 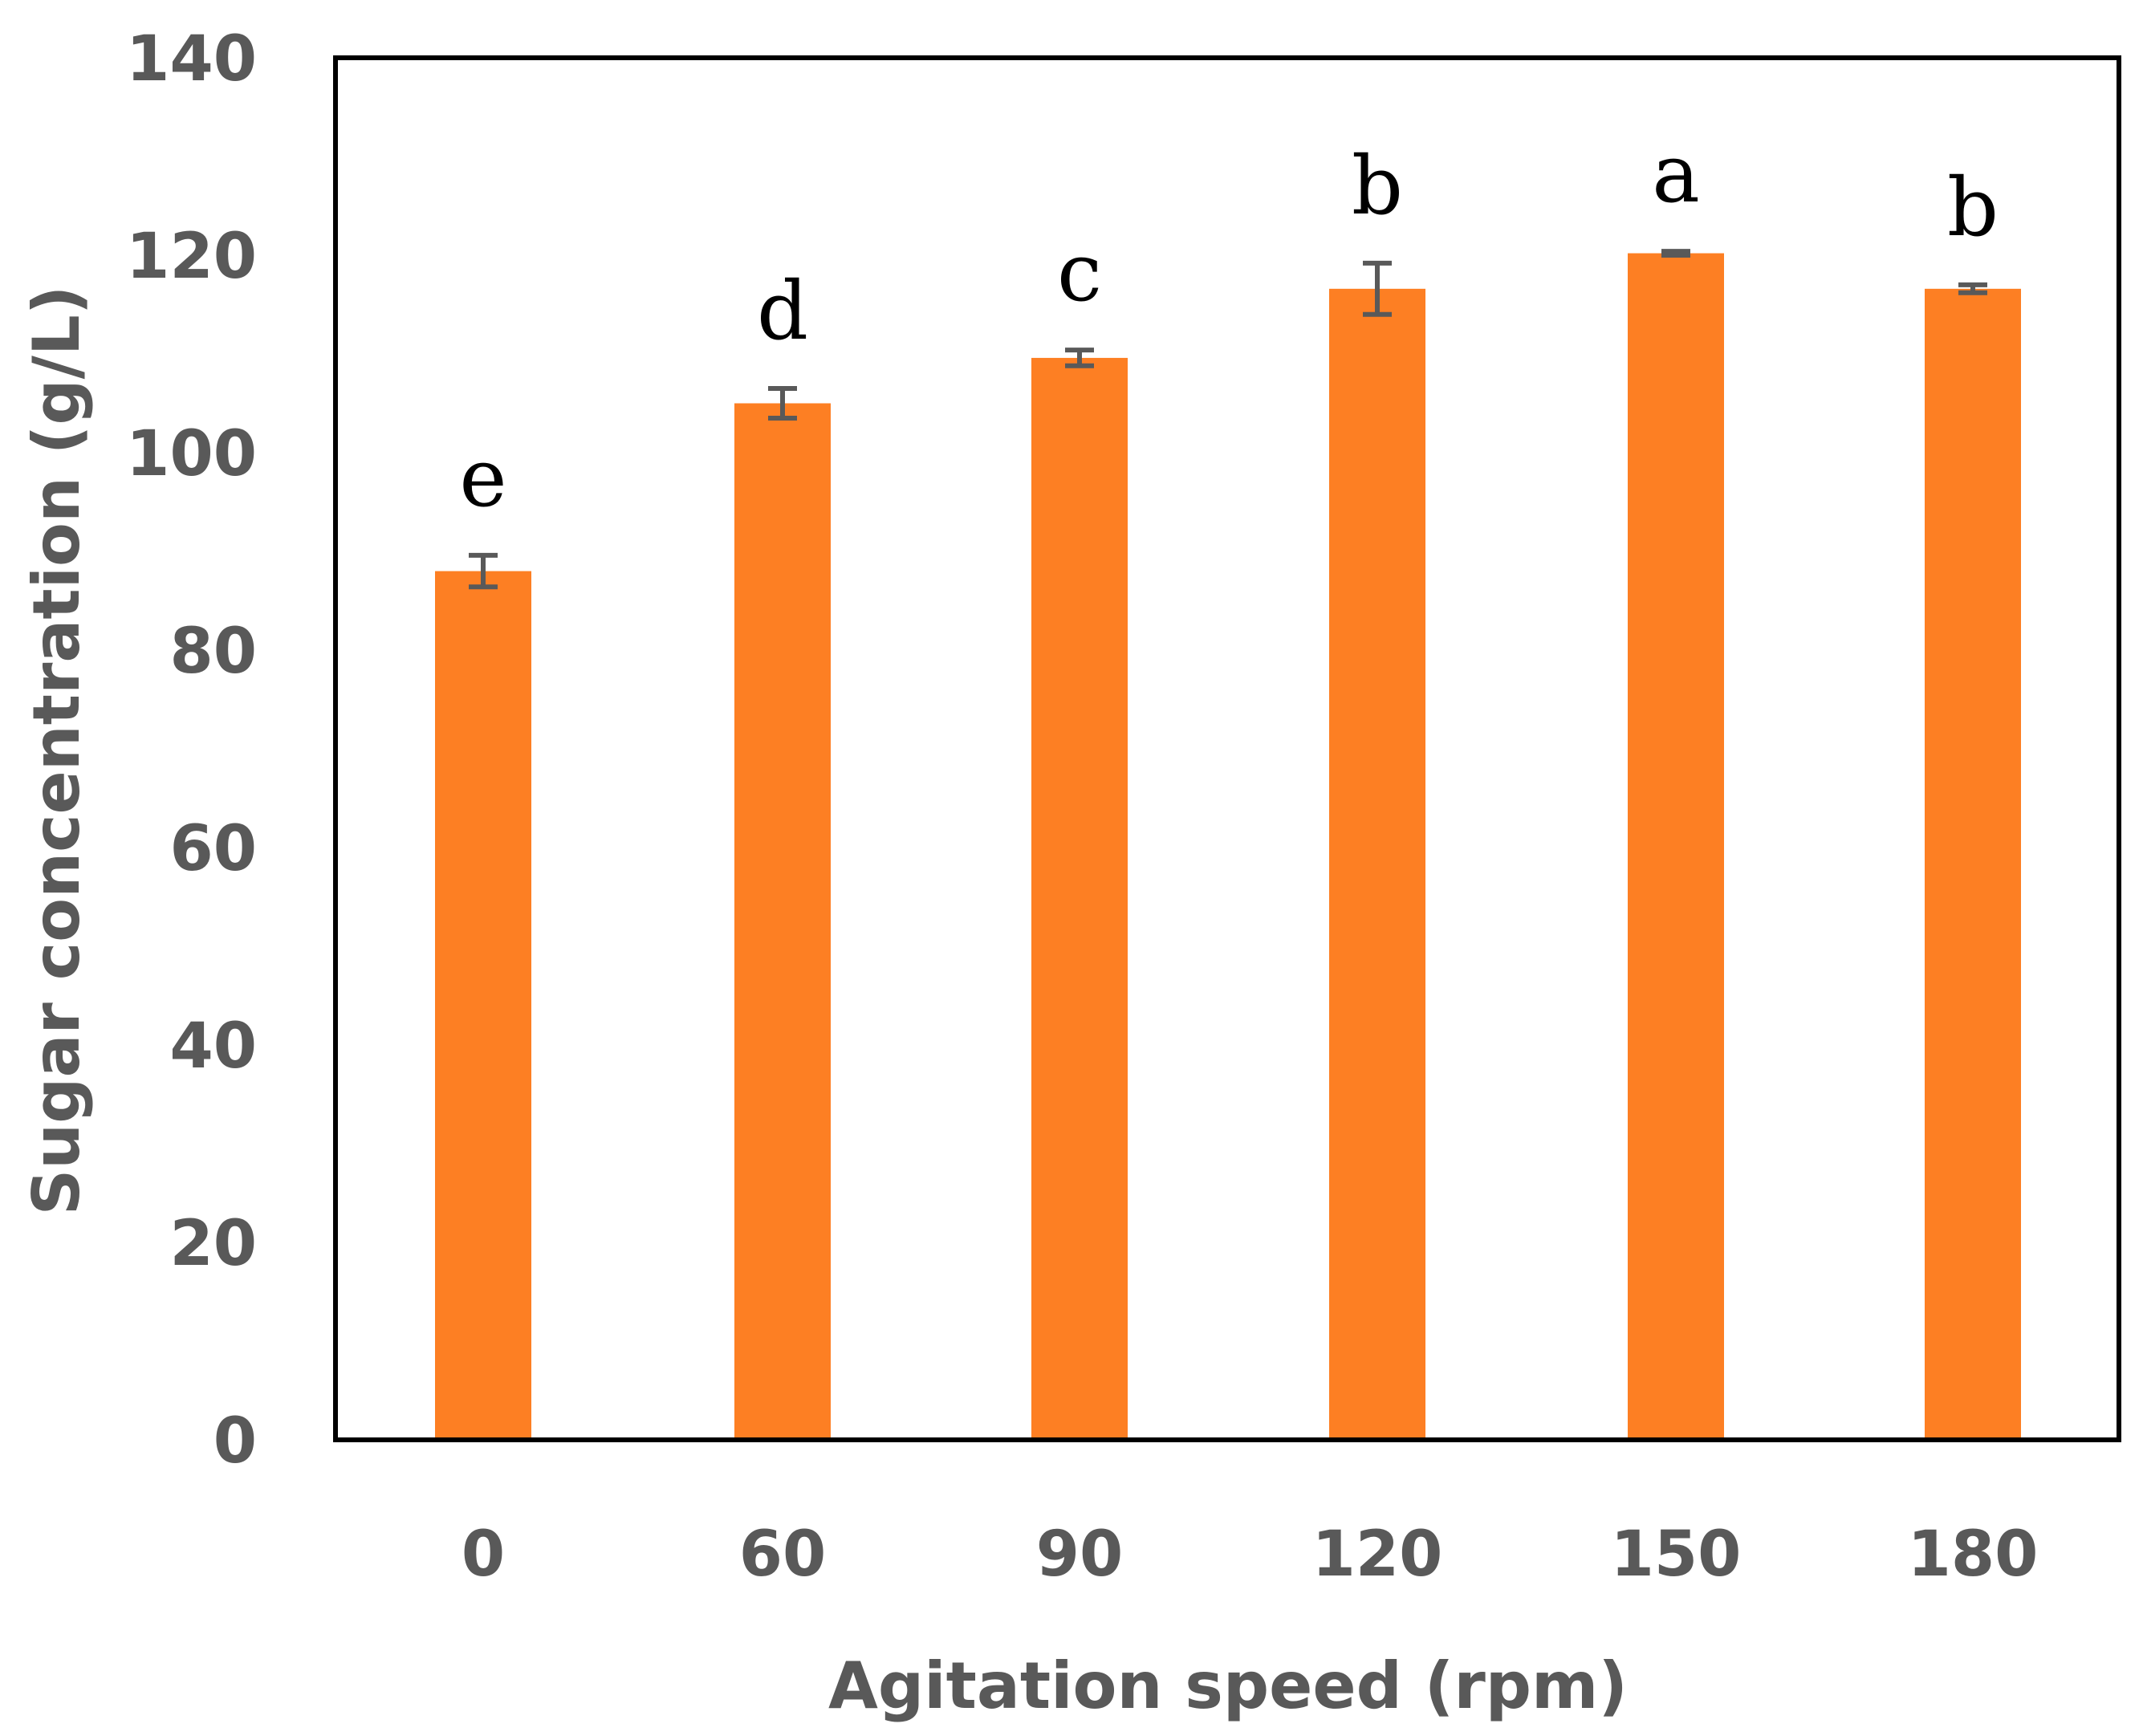 I want to click on x-tick-label: 90, so click(x=1080, y=1554).